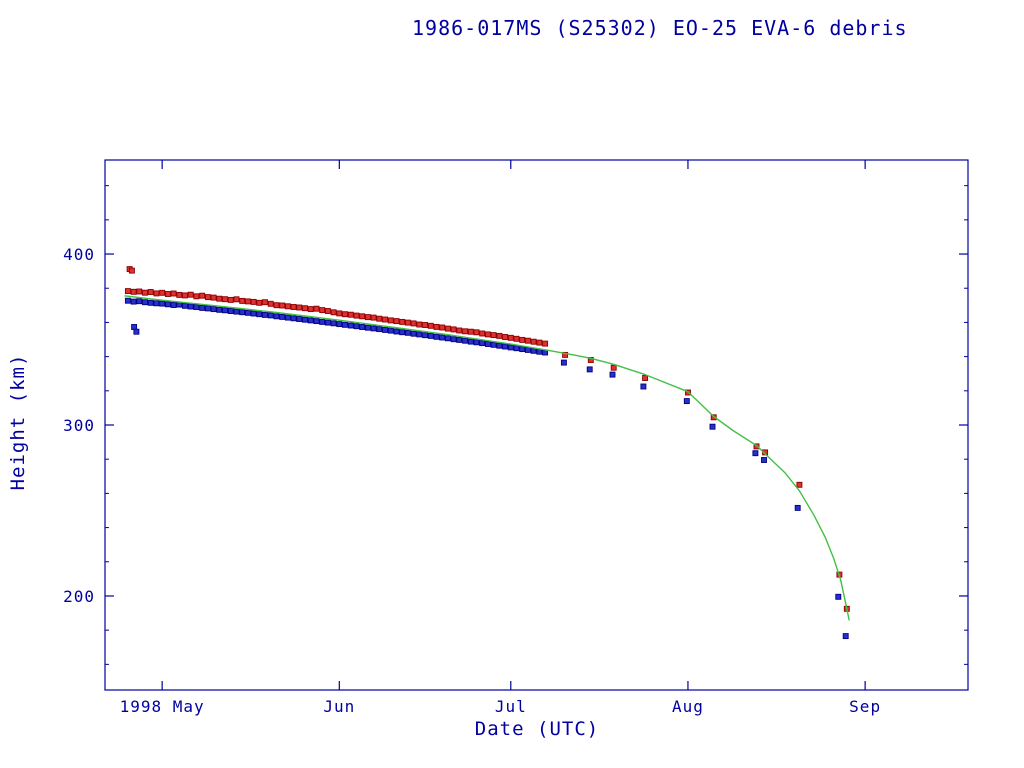  Describe the element at coordinates (537, 729) in the screenshot. I see `x-axis-label: Date (UTC)` at that location.